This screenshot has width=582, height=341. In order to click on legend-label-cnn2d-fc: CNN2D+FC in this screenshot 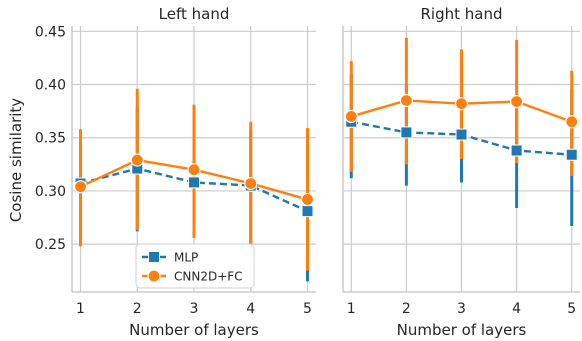, I will do `click(208, 277)`.